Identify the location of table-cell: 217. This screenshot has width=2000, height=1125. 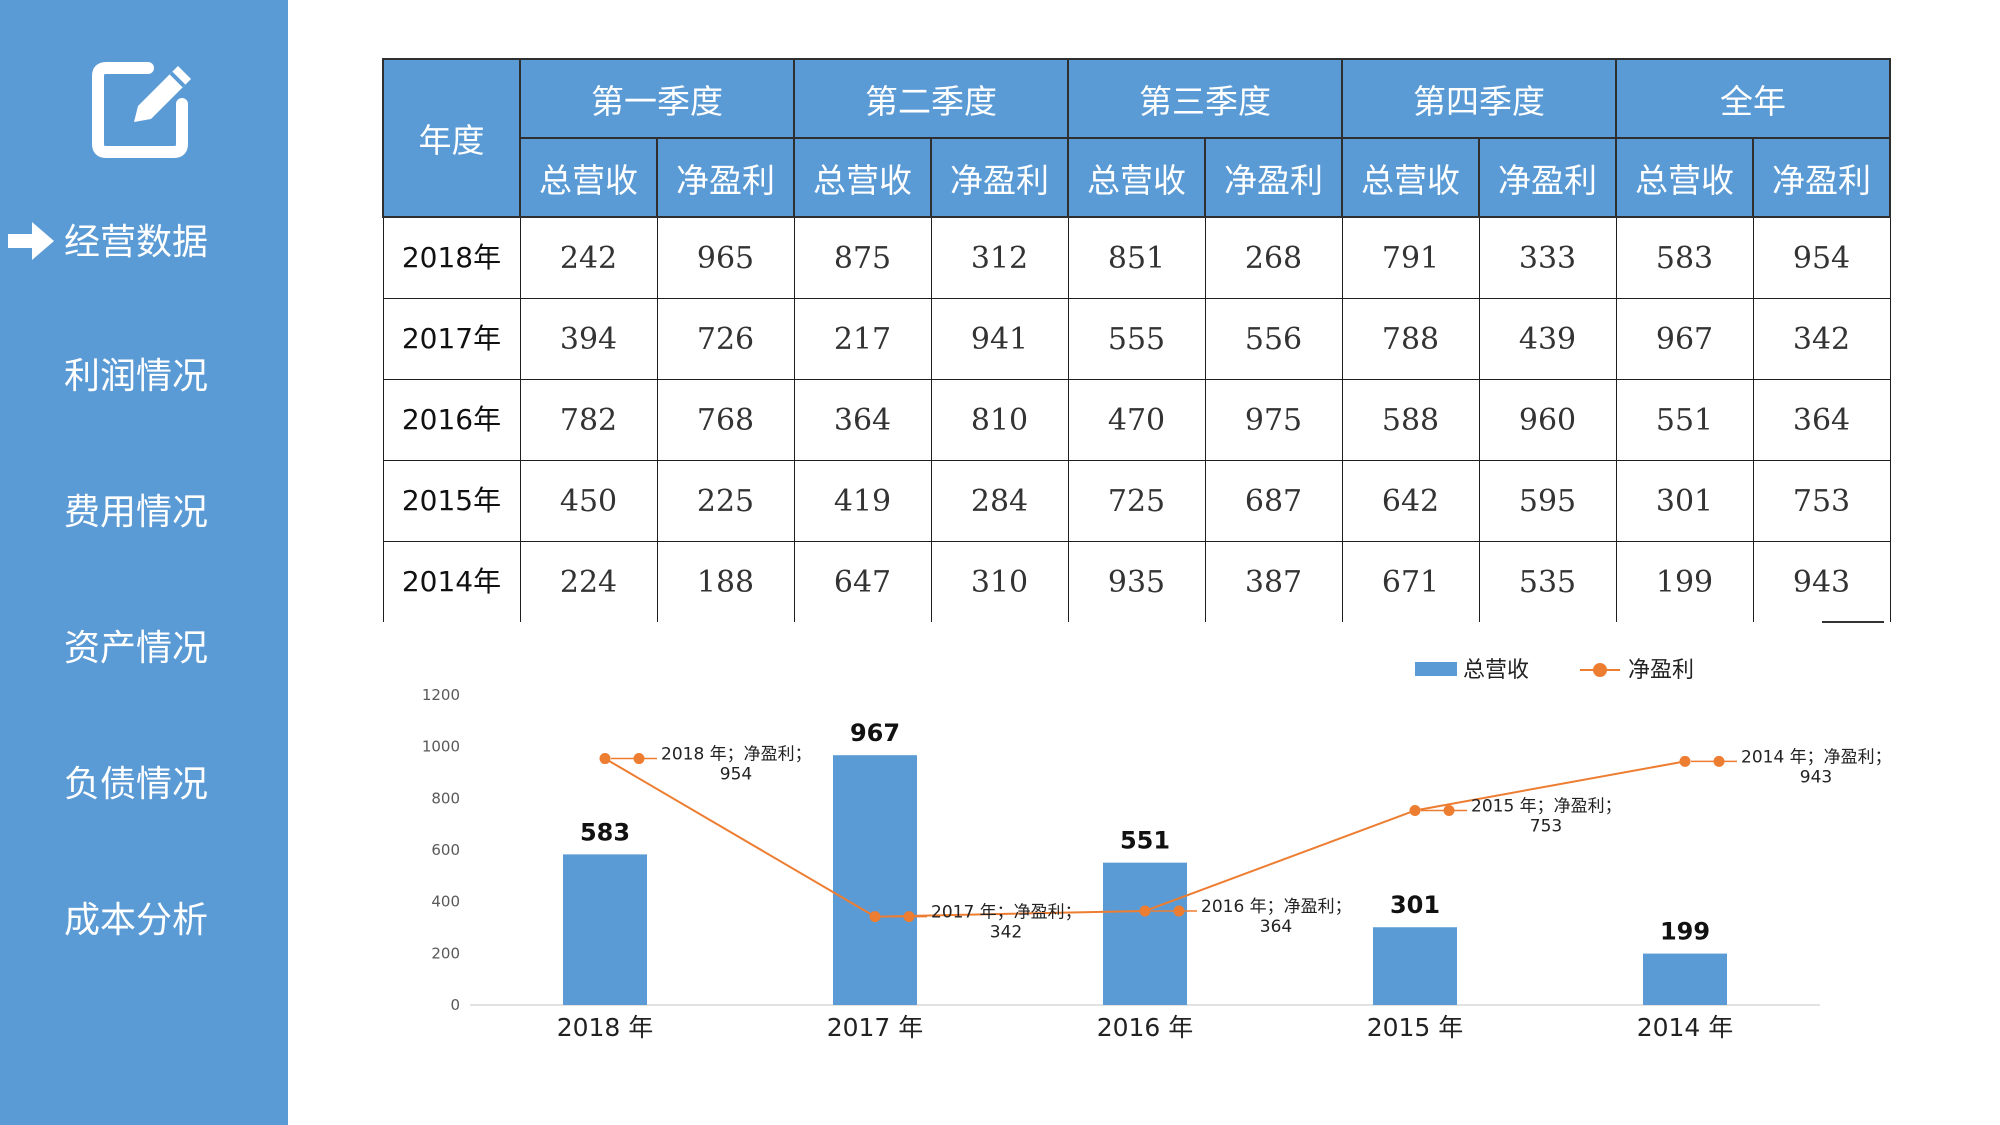
(862, 339).